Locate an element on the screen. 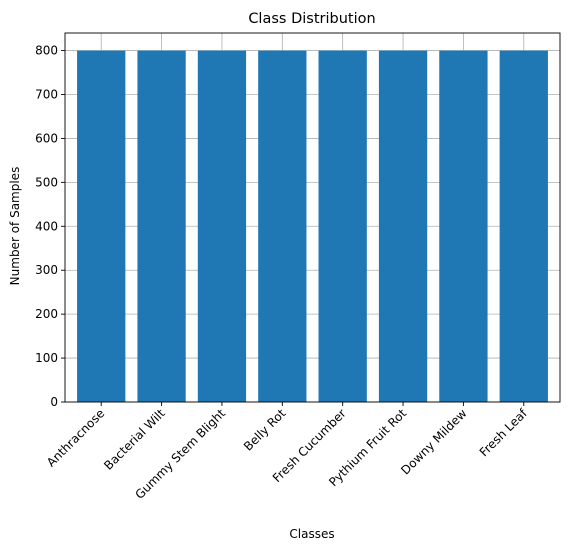 The image size is (571, 550). bar-belly-rot is located at coordinates (282, 226).